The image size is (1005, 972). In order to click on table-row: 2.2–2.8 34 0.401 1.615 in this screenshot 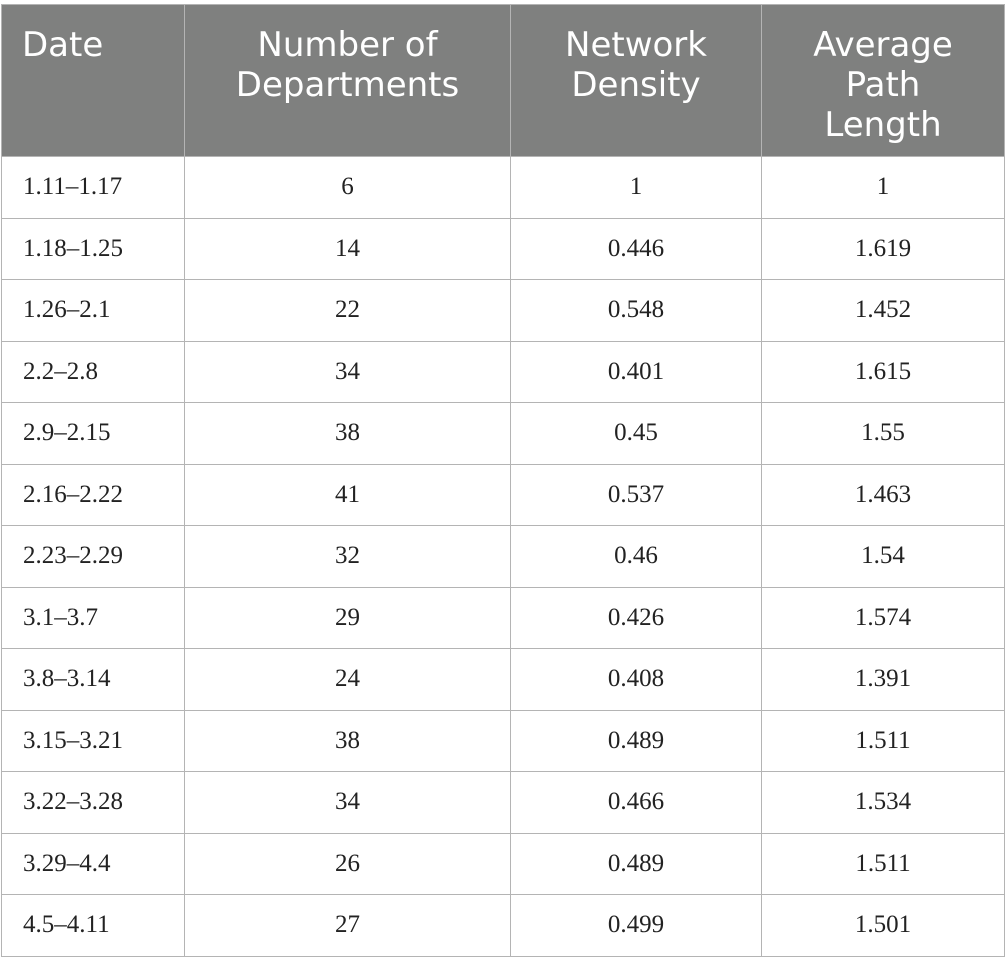, I will do `click(503, 371)`.